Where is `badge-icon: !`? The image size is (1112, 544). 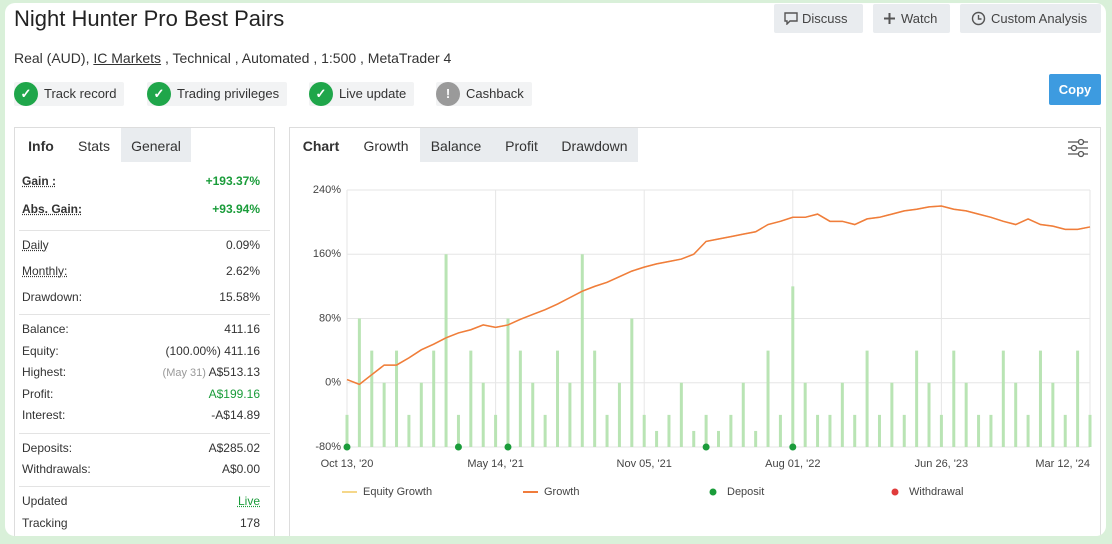 badge-icon: ! is located at coordinates (448, 94).